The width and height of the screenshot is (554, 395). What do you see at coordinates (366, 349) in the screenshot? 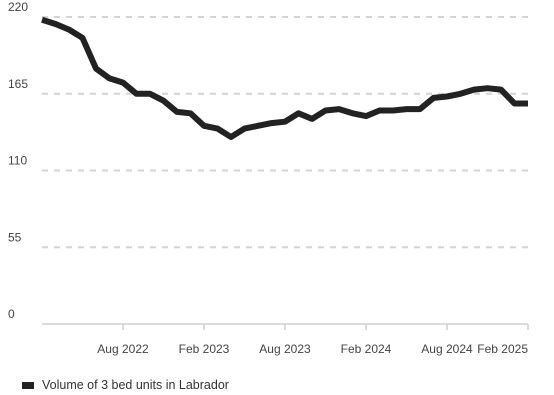
I see `x-tick-label: Feb 2024` at bounding box center [366, 349].